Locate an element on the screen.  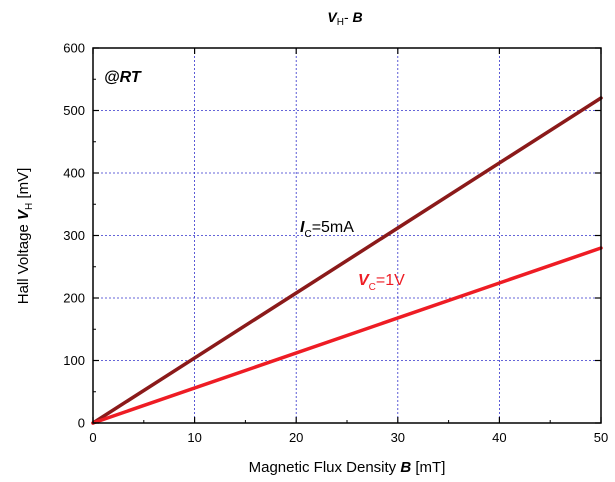
x-tick-label-2: 20 is located at coordinates (296, 437).